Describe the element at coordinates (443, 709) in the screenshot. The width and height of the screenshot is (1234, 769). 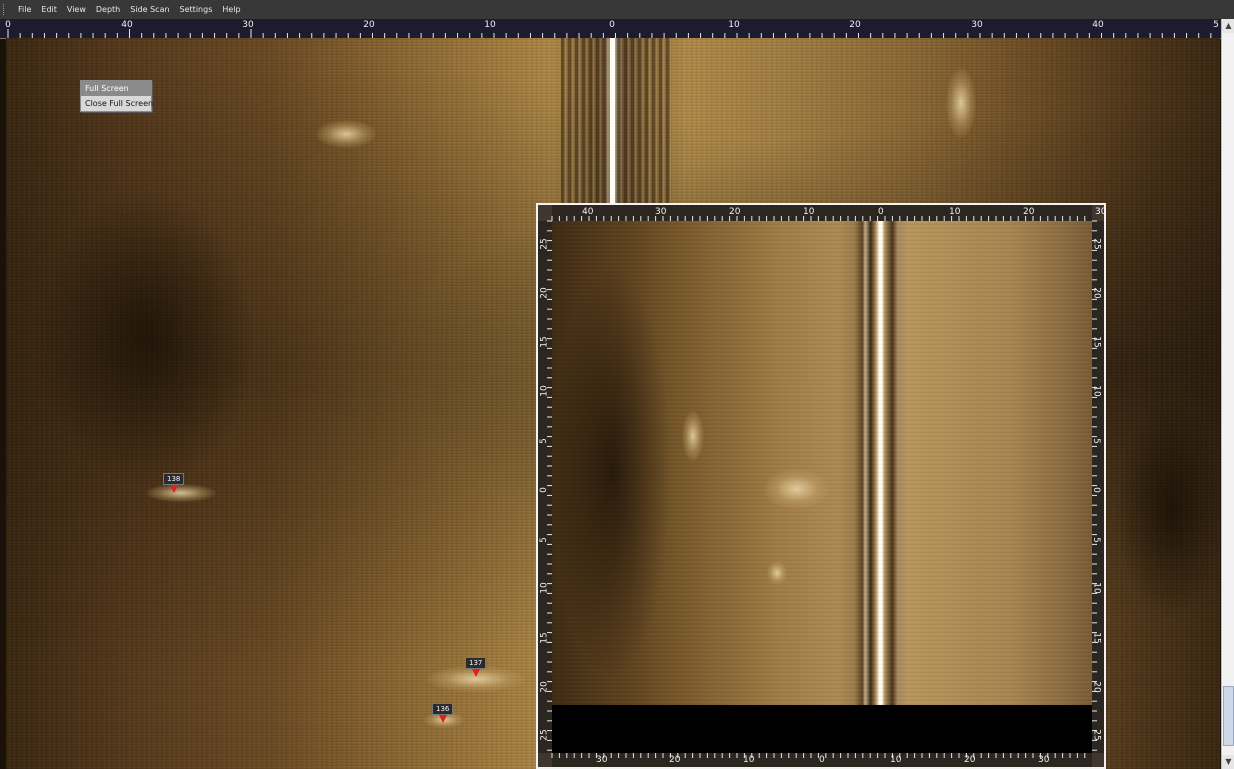
I see `waypoint-label: 136` at that location.